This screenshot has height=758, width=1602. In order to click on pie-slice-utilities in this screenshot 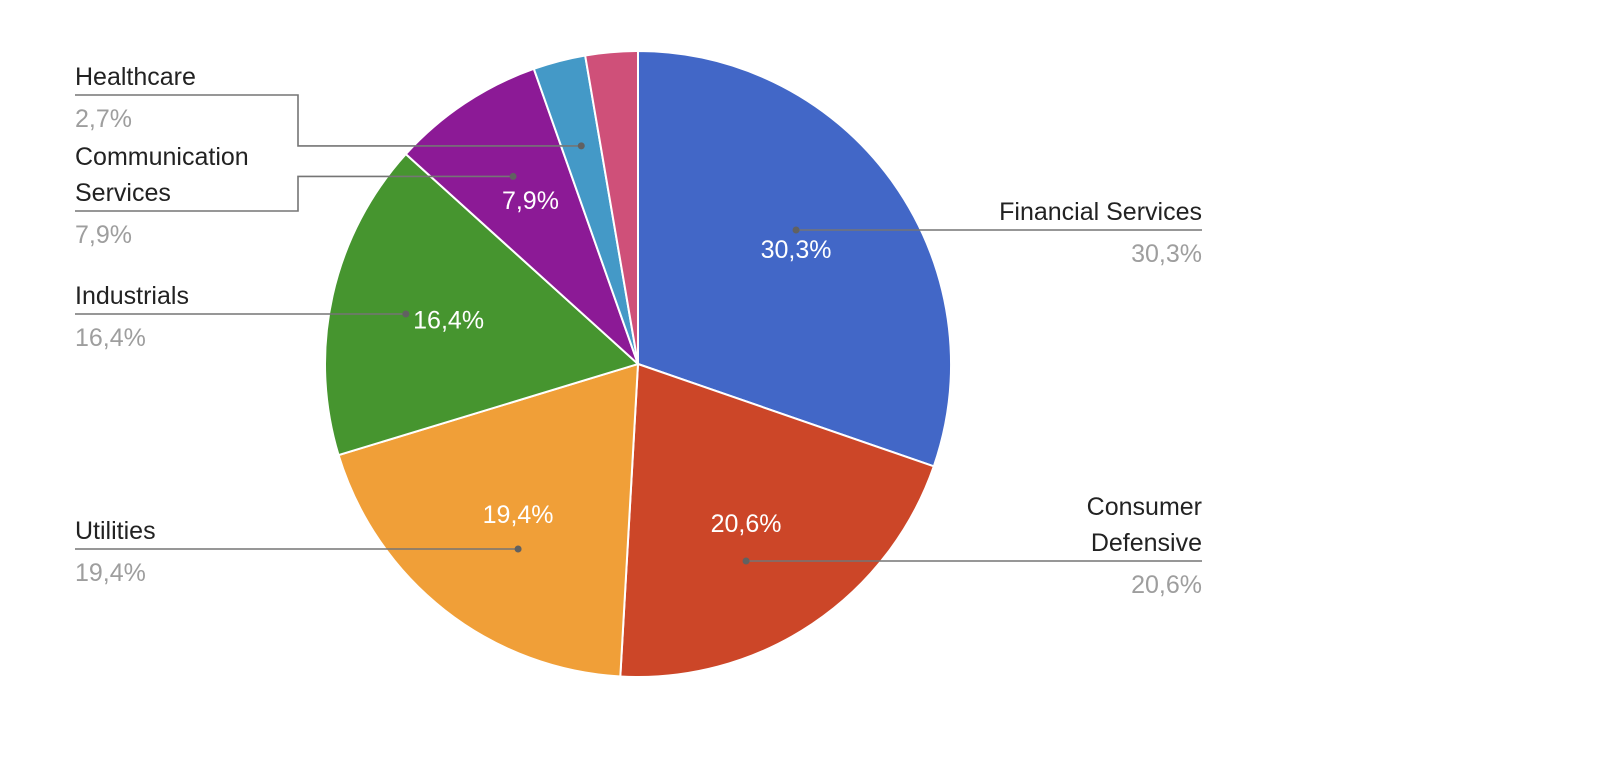, I will do `click(488, 520)`.